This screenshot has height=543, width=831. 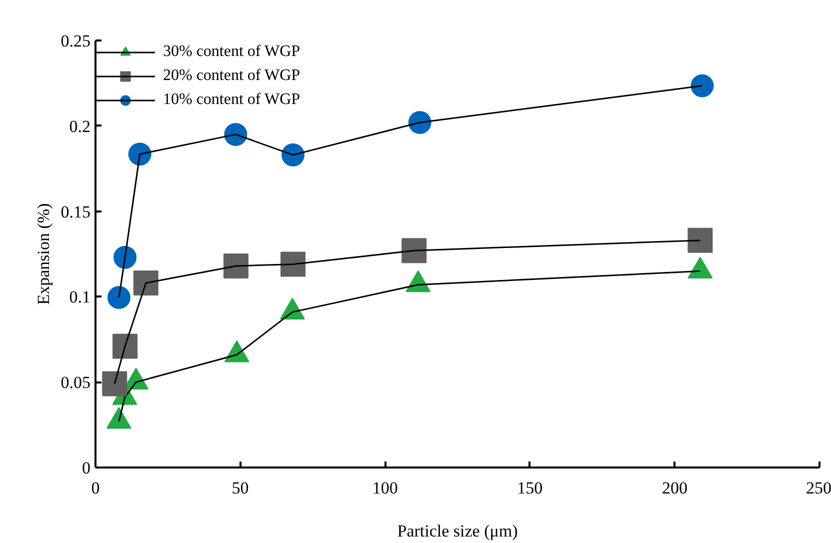 What do you see at coordinates (75, 41) in the screenshot?
I see `y-tick-label: 0.25` at bounding box center [75, 41].